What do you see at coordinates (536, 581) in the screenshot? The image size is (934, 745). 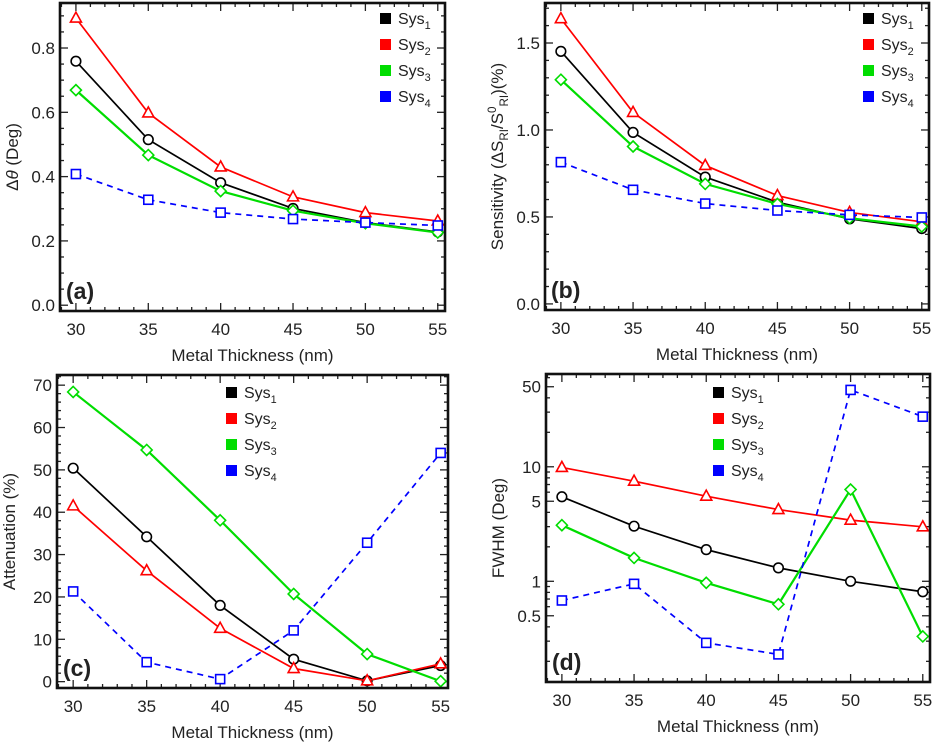 I see `y-tick-label: 1` at bounding box center [536, 581].